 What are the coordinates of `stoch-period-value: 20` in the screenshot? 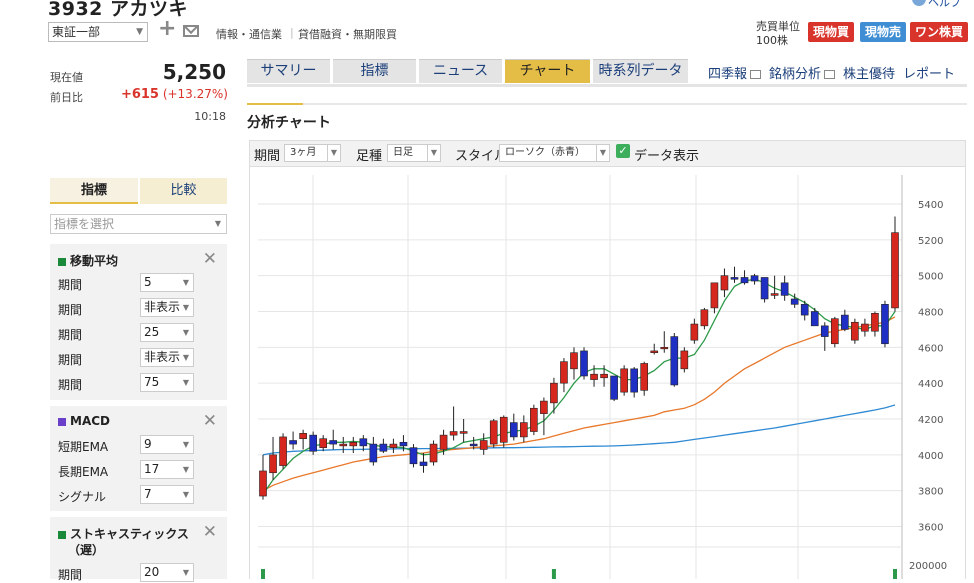 It's located at (152, 572).